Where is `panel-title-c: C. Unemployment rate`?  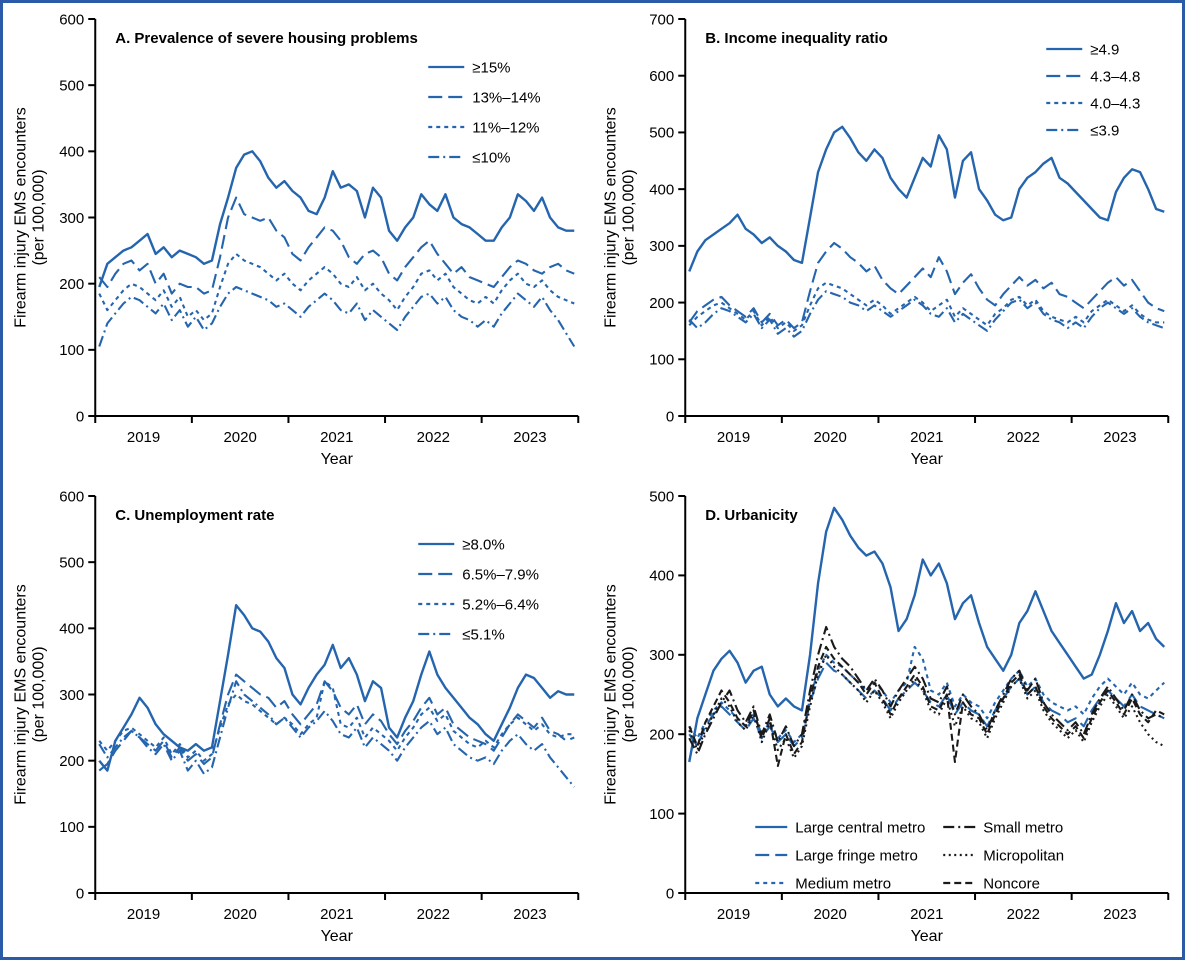
panel-title-c: C. Unemployment rate is located at coordinates (194, 515).